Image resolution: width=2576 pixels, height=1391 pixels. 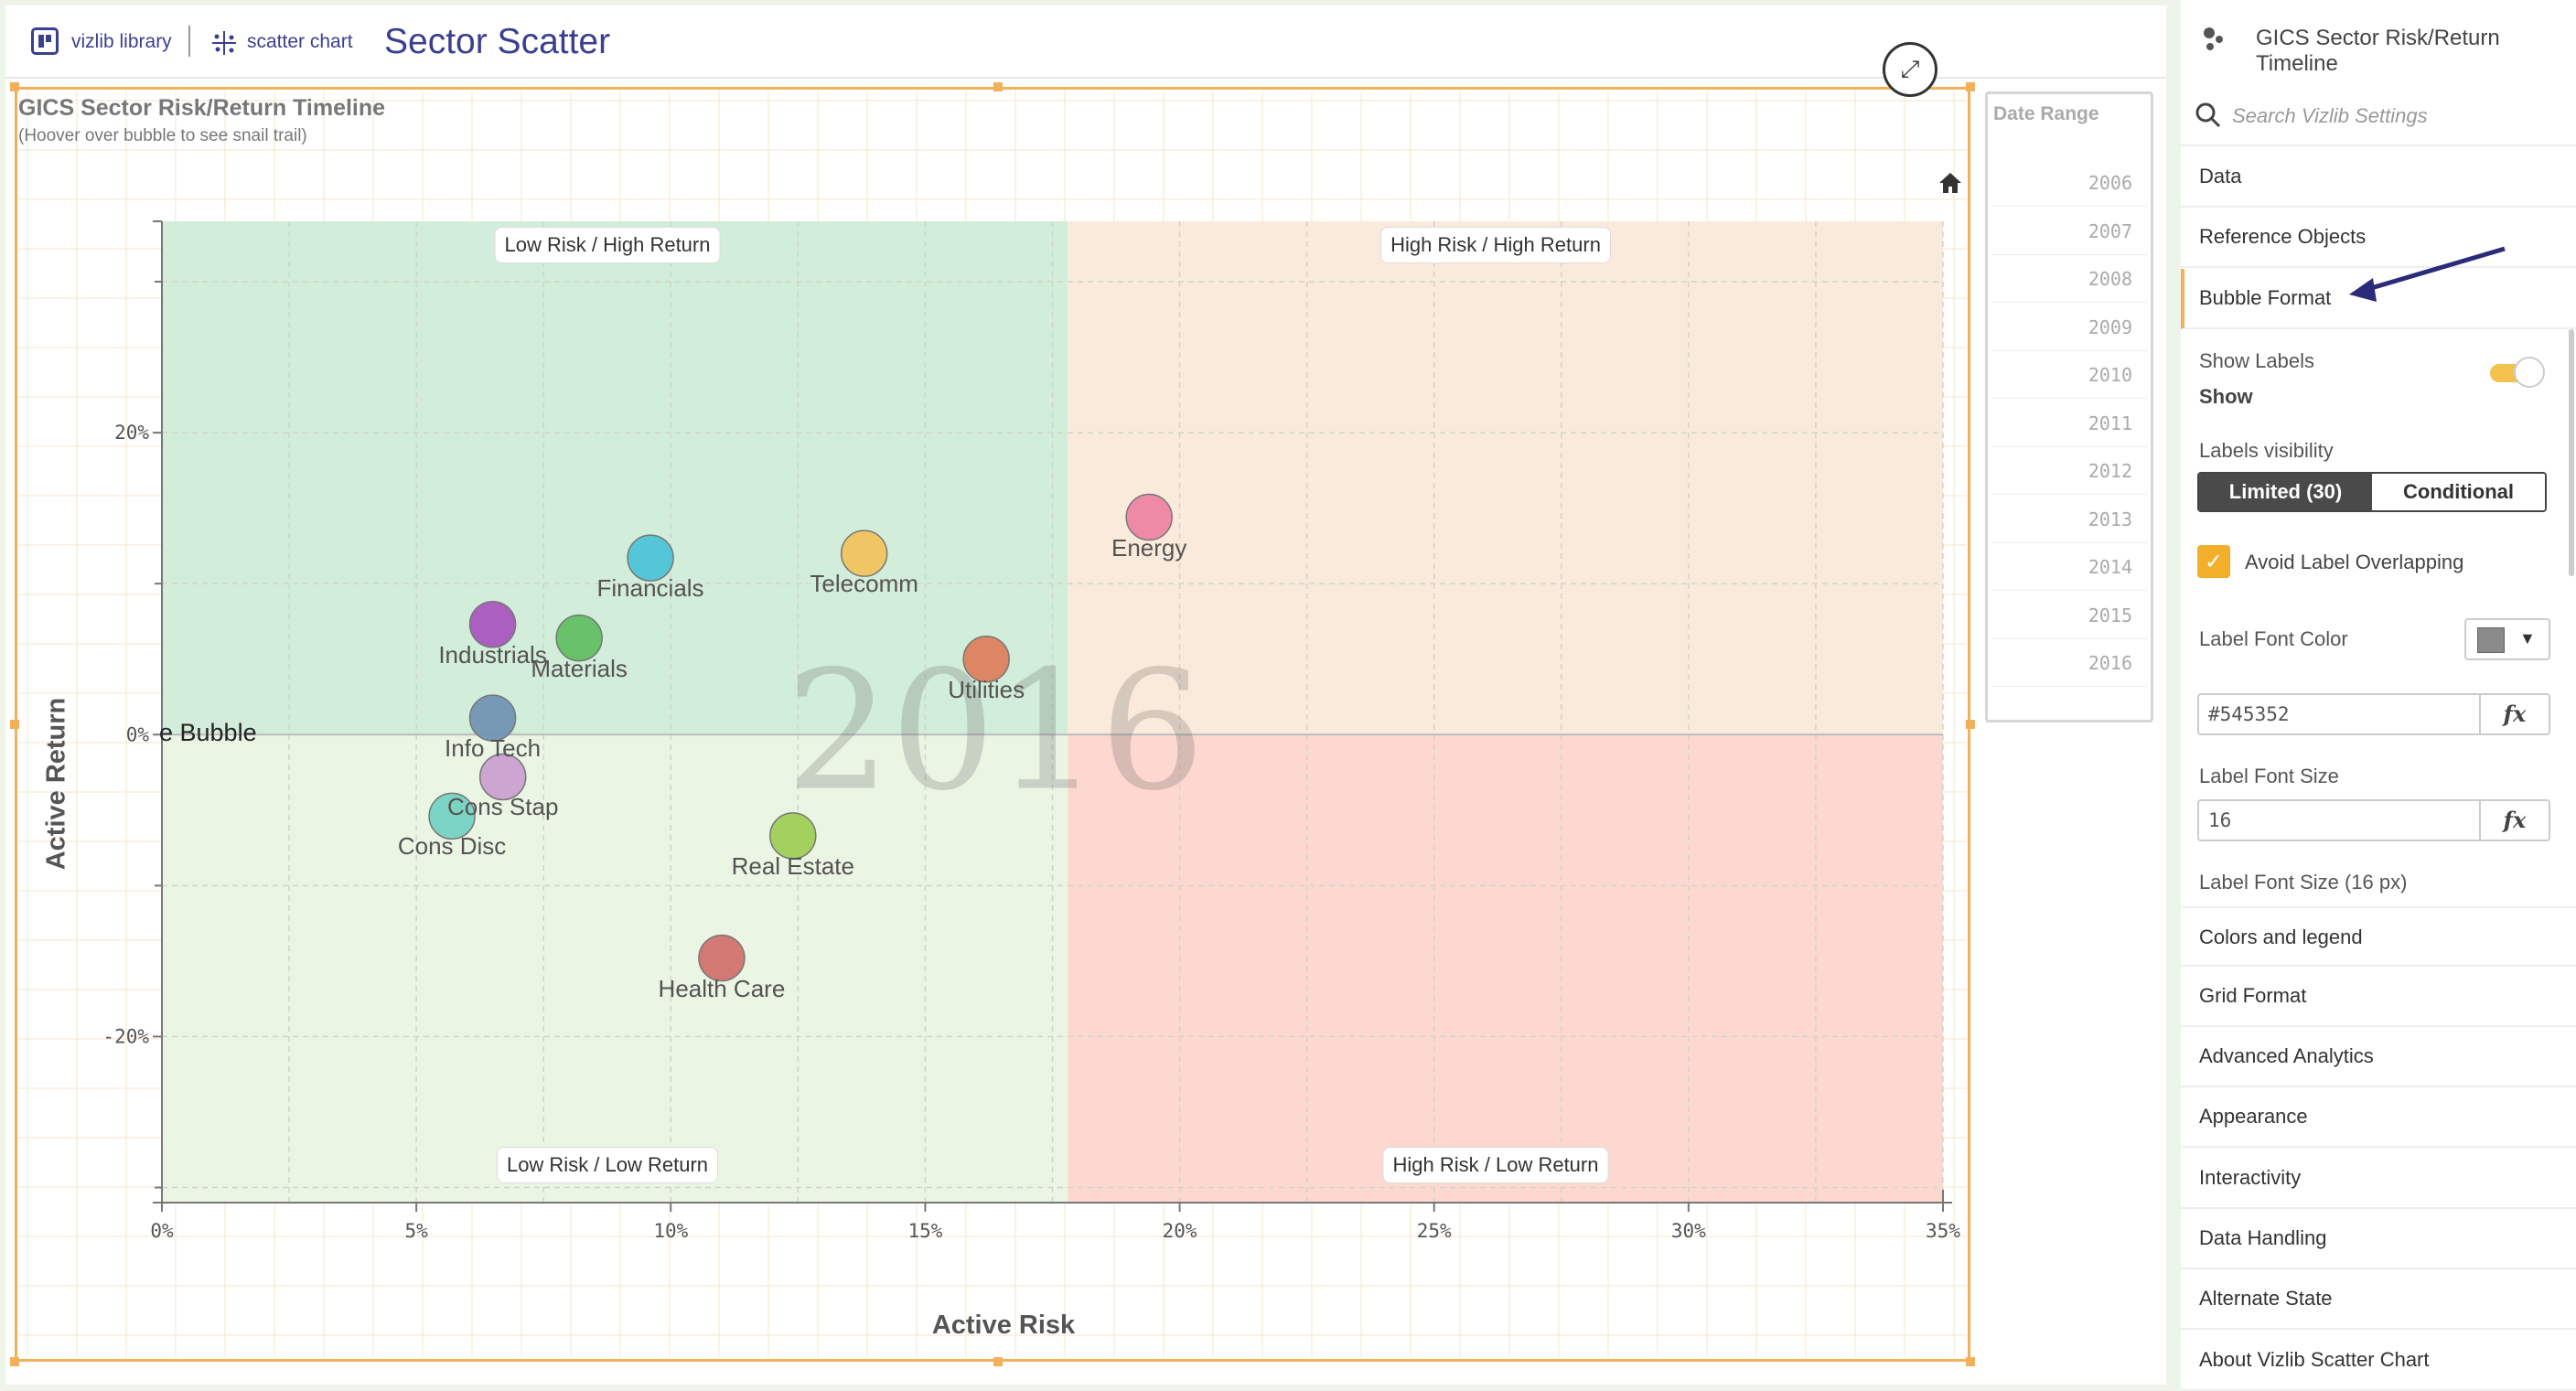 I want to click on x-tick-label: 25%, so click(x=1435, y=1231).